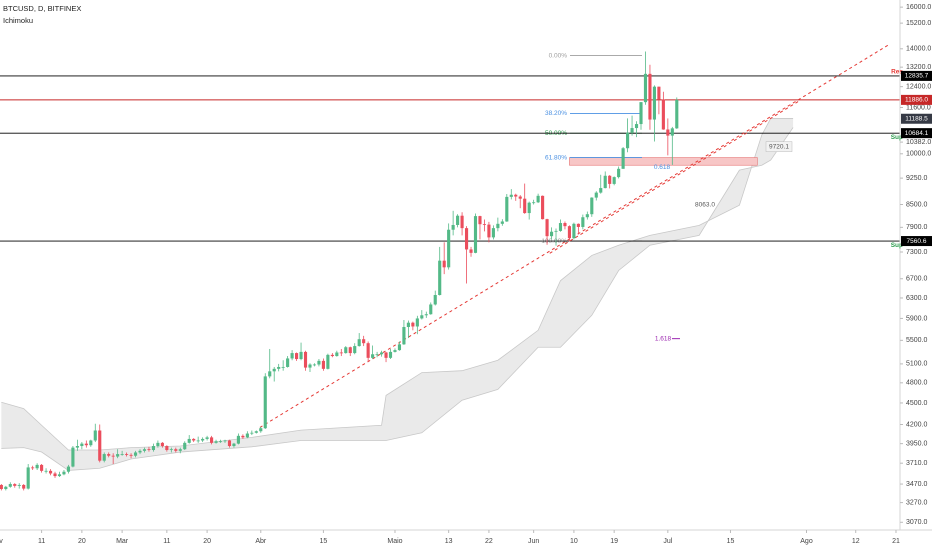 Image resolution: width=932 pixels, height=550 pixels. Describe the element at coordinates (917, 364) in the screenshot. I see `y-tick-label: 5100.0` at that location.